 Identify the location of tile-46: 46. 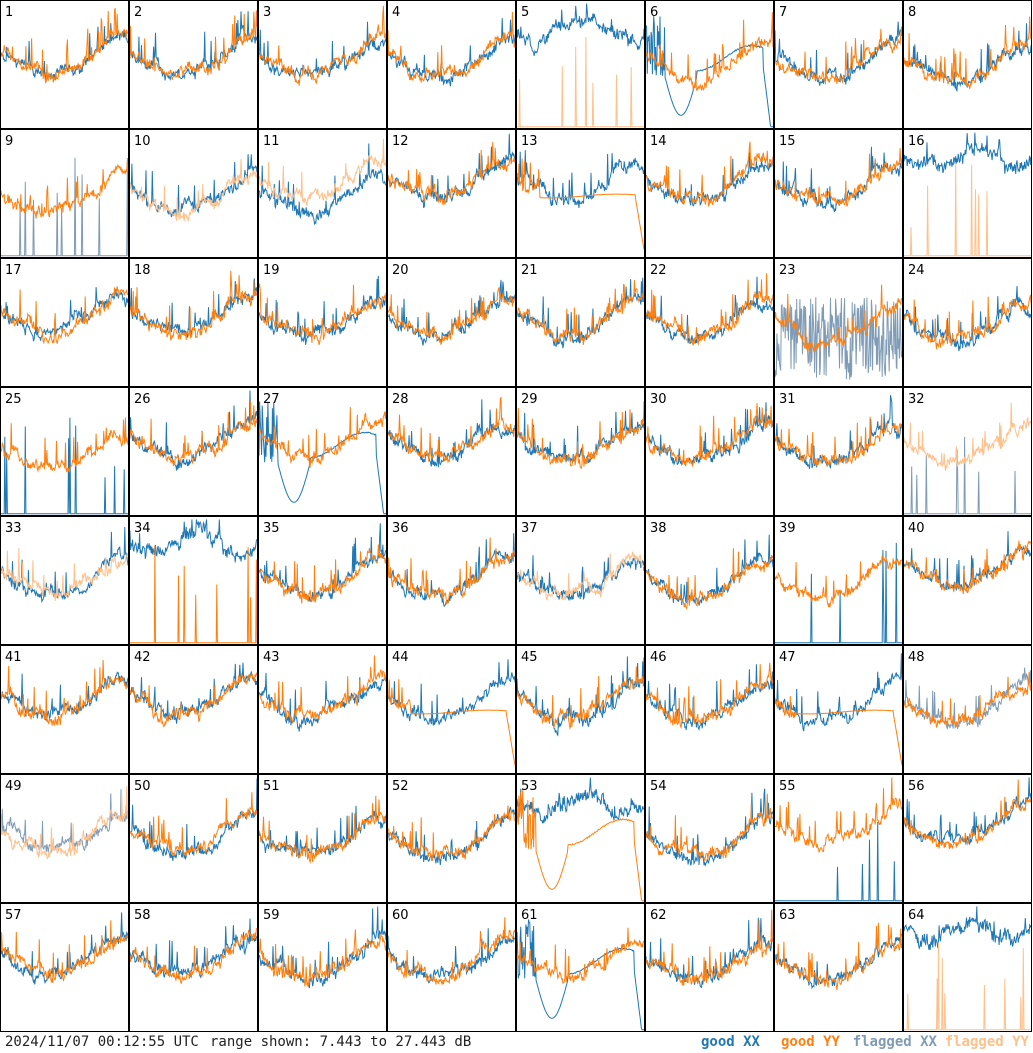
(709, 709).